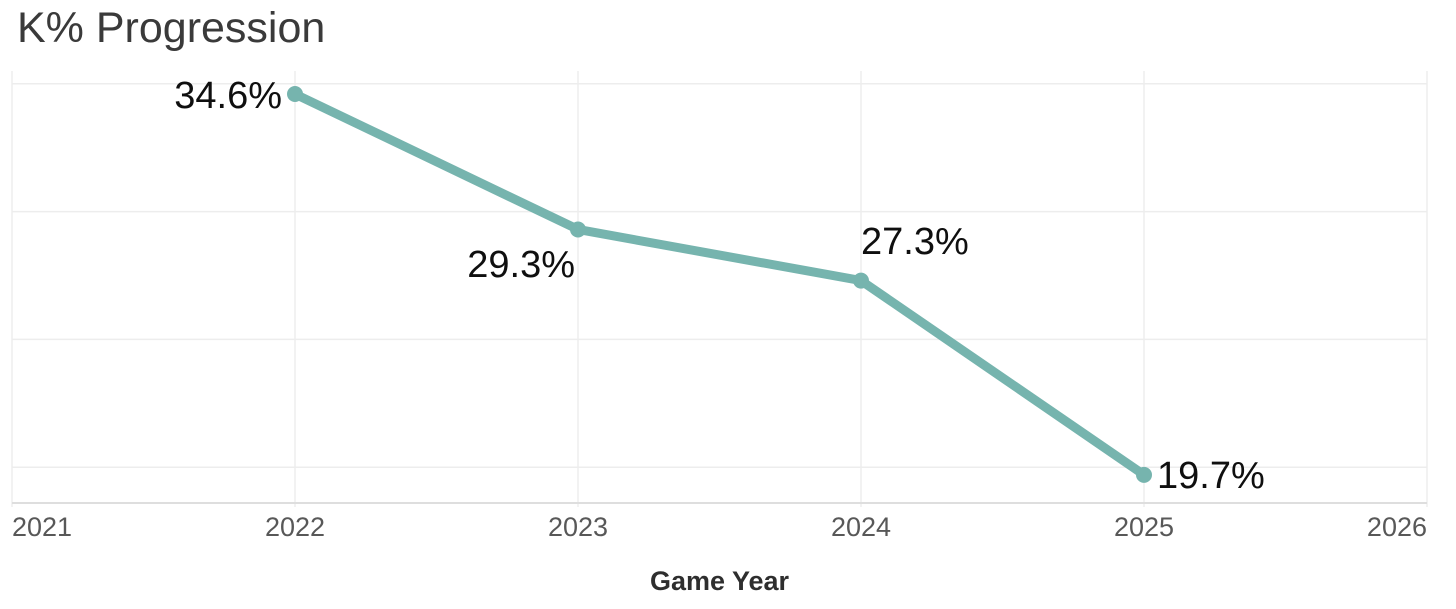 The width and height of the screenshot is (1456, 609). Describe the element at coordinates (1144, 527) in the screenshot. I see `x-tick-label: 2025` at that location.